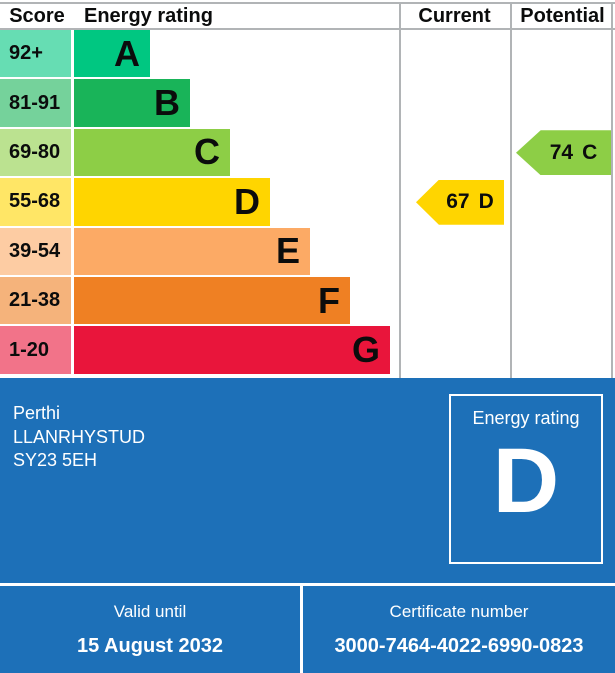  Describe the element at coordinates (195, 54) in the screenshot. I see `band-row-a: 92+ A` at that location.